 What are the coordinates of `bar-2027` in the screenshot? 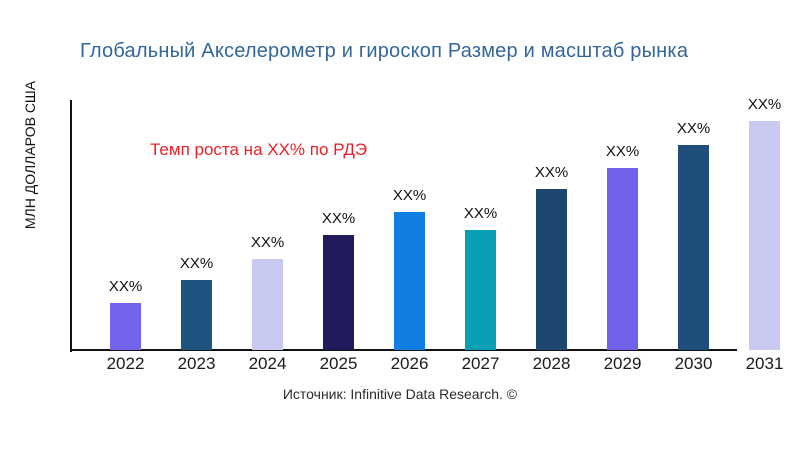 It's located at (480, 290).